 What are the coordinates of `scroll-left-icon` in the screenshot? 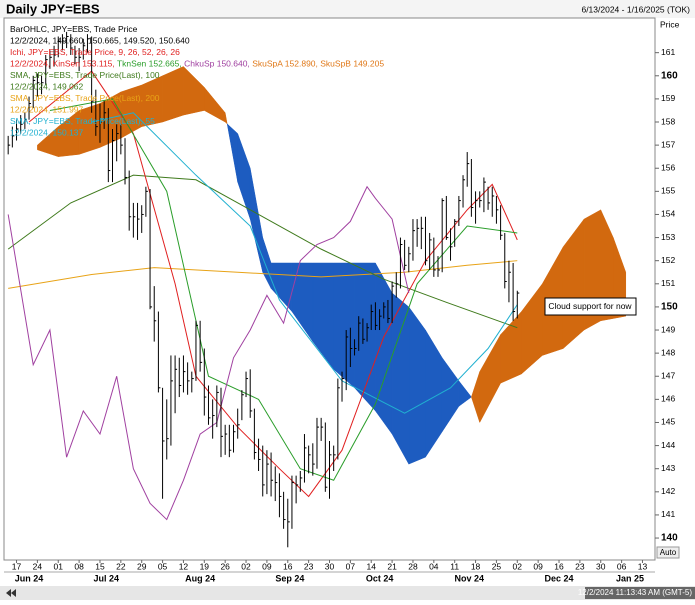 It's located at (11, 593).